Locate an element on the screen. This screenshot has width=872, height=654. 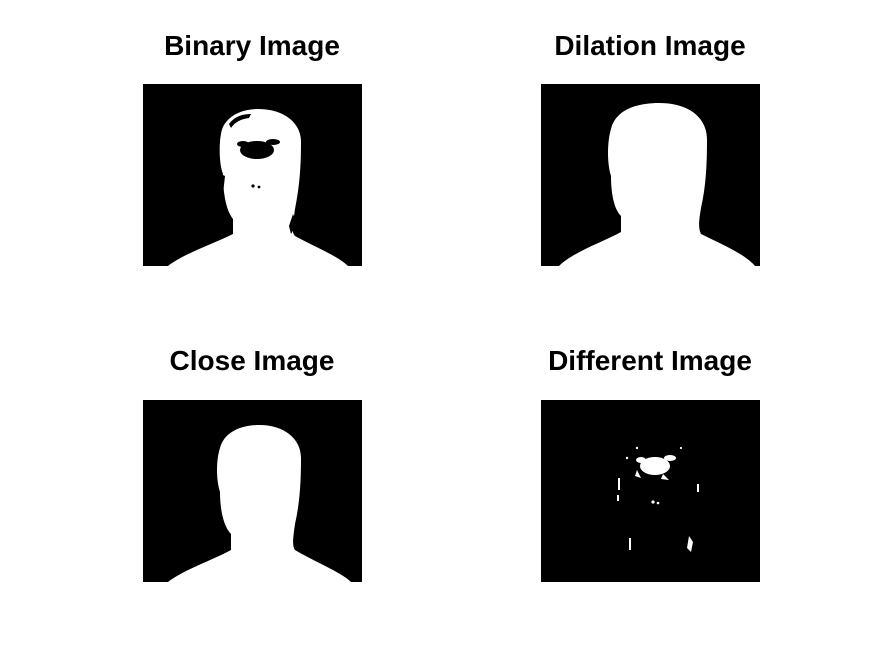
panel-title-binary: Binary Image is located at coordinates (252, 45).